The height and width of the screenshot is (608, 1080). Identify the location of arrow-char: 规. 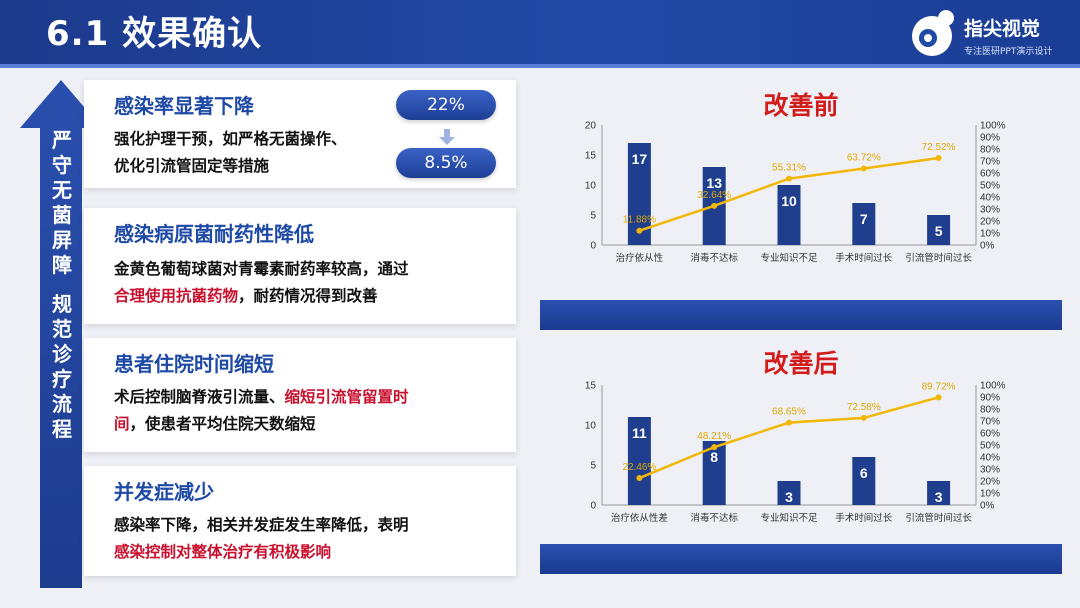
(62, 304).